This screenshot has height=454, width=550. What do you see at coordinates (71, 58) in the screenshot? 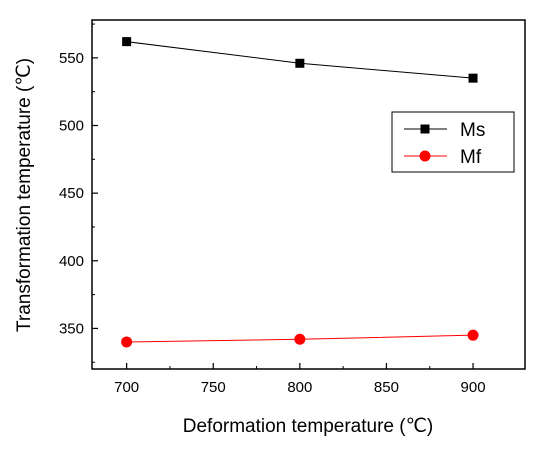
I see `y-tick-label: 550` at bounding box center [71, 58].